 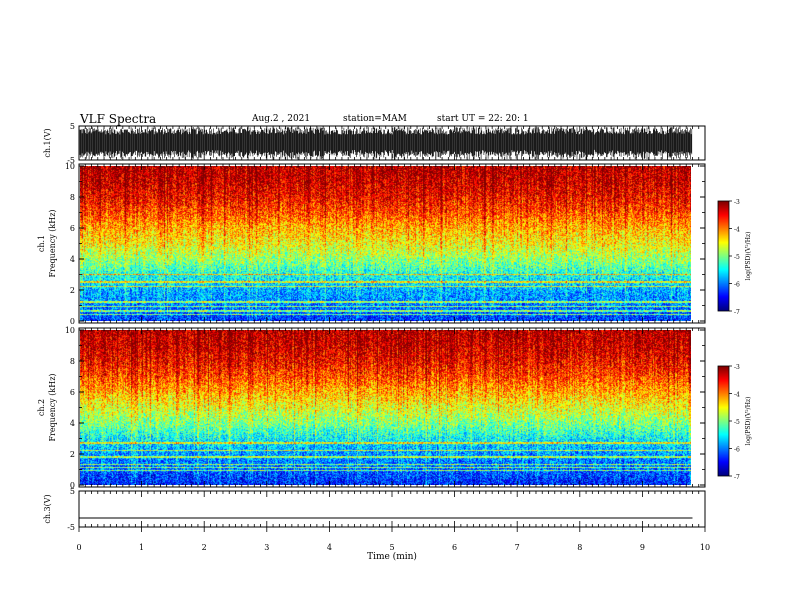 What do you see at coordinates (118, 119) in the screenshot?
I see `chart-title: VLF Spectra` at bounding box center [118, 119].